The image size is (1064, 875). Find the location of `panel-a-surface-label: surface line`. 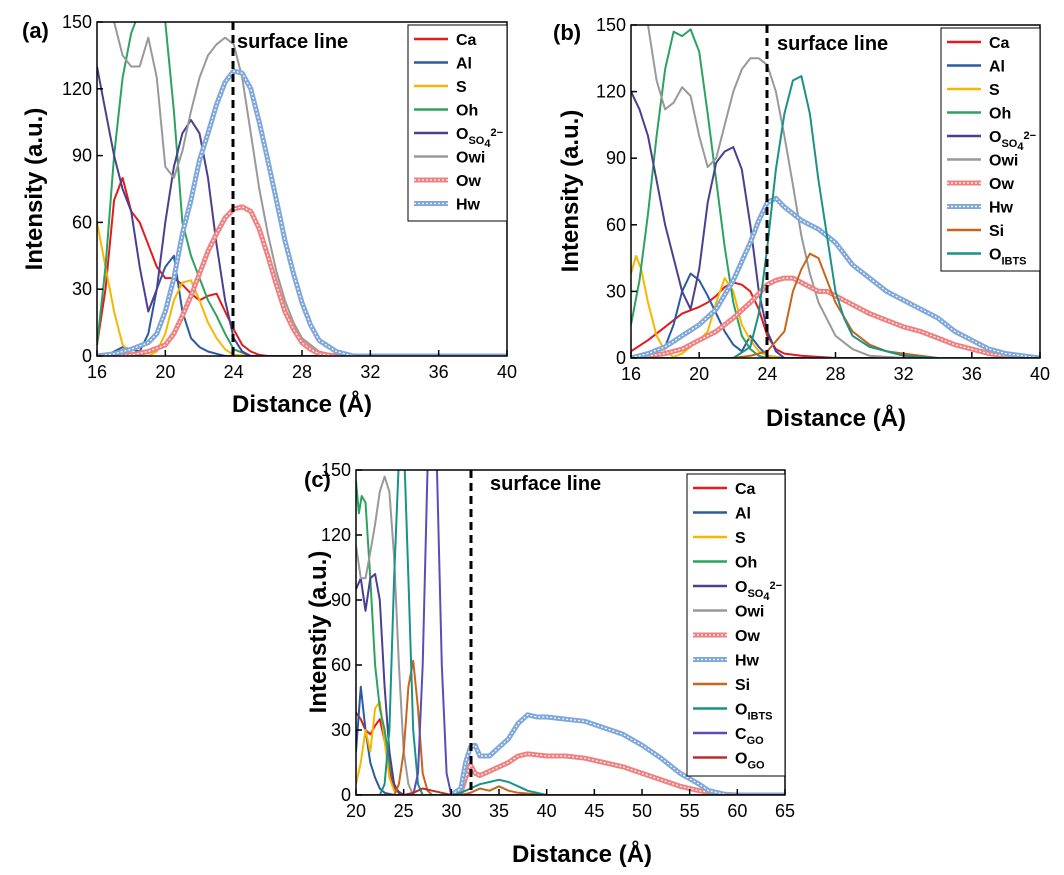

panel-a-surface-label: surface line is located at coordinates (292, 42).